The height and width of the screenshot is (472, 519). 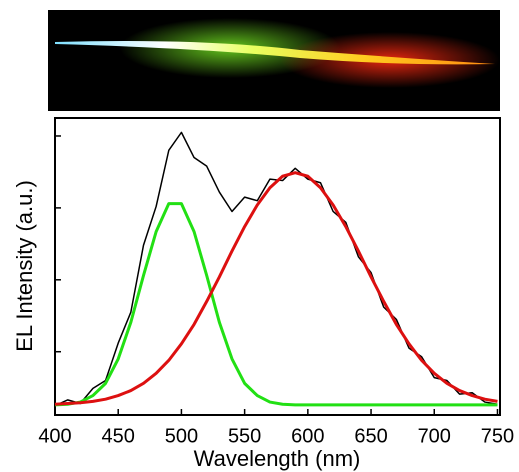 I want to click on x-tick-label: 750, so click(x=497, y=436).